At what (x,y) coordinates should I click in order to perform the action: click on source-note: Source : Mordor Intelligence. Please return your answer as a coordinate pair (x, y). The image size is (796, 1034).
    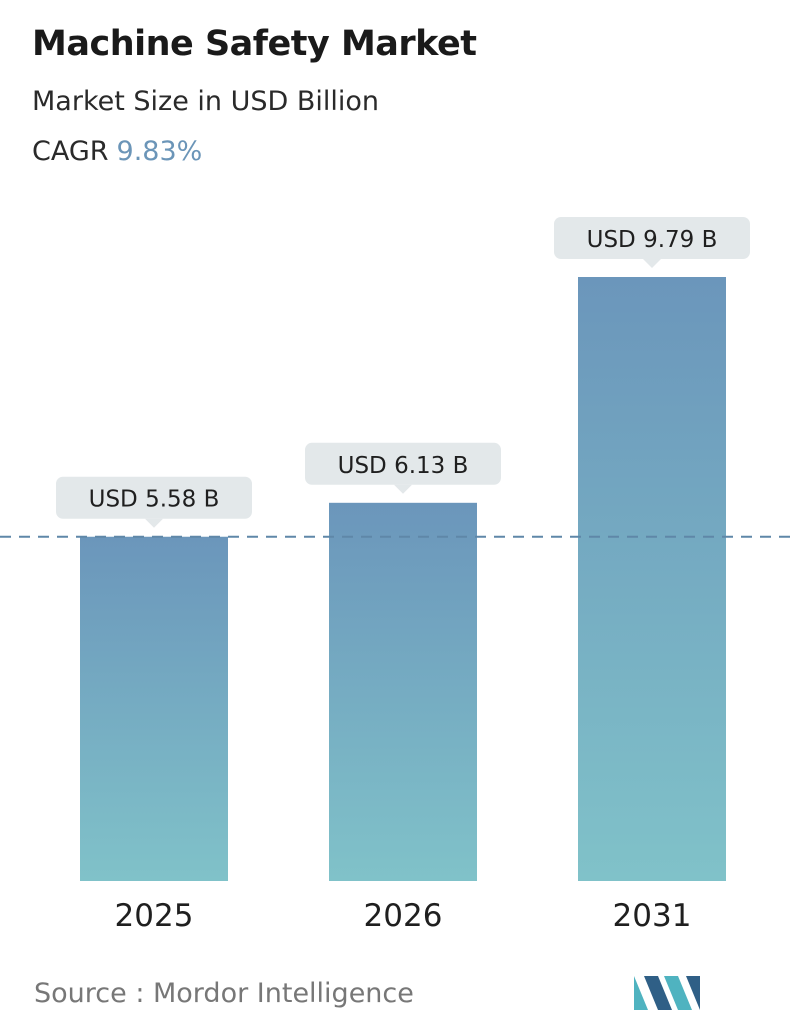
    Looking at the image, I should click on (224, 993).